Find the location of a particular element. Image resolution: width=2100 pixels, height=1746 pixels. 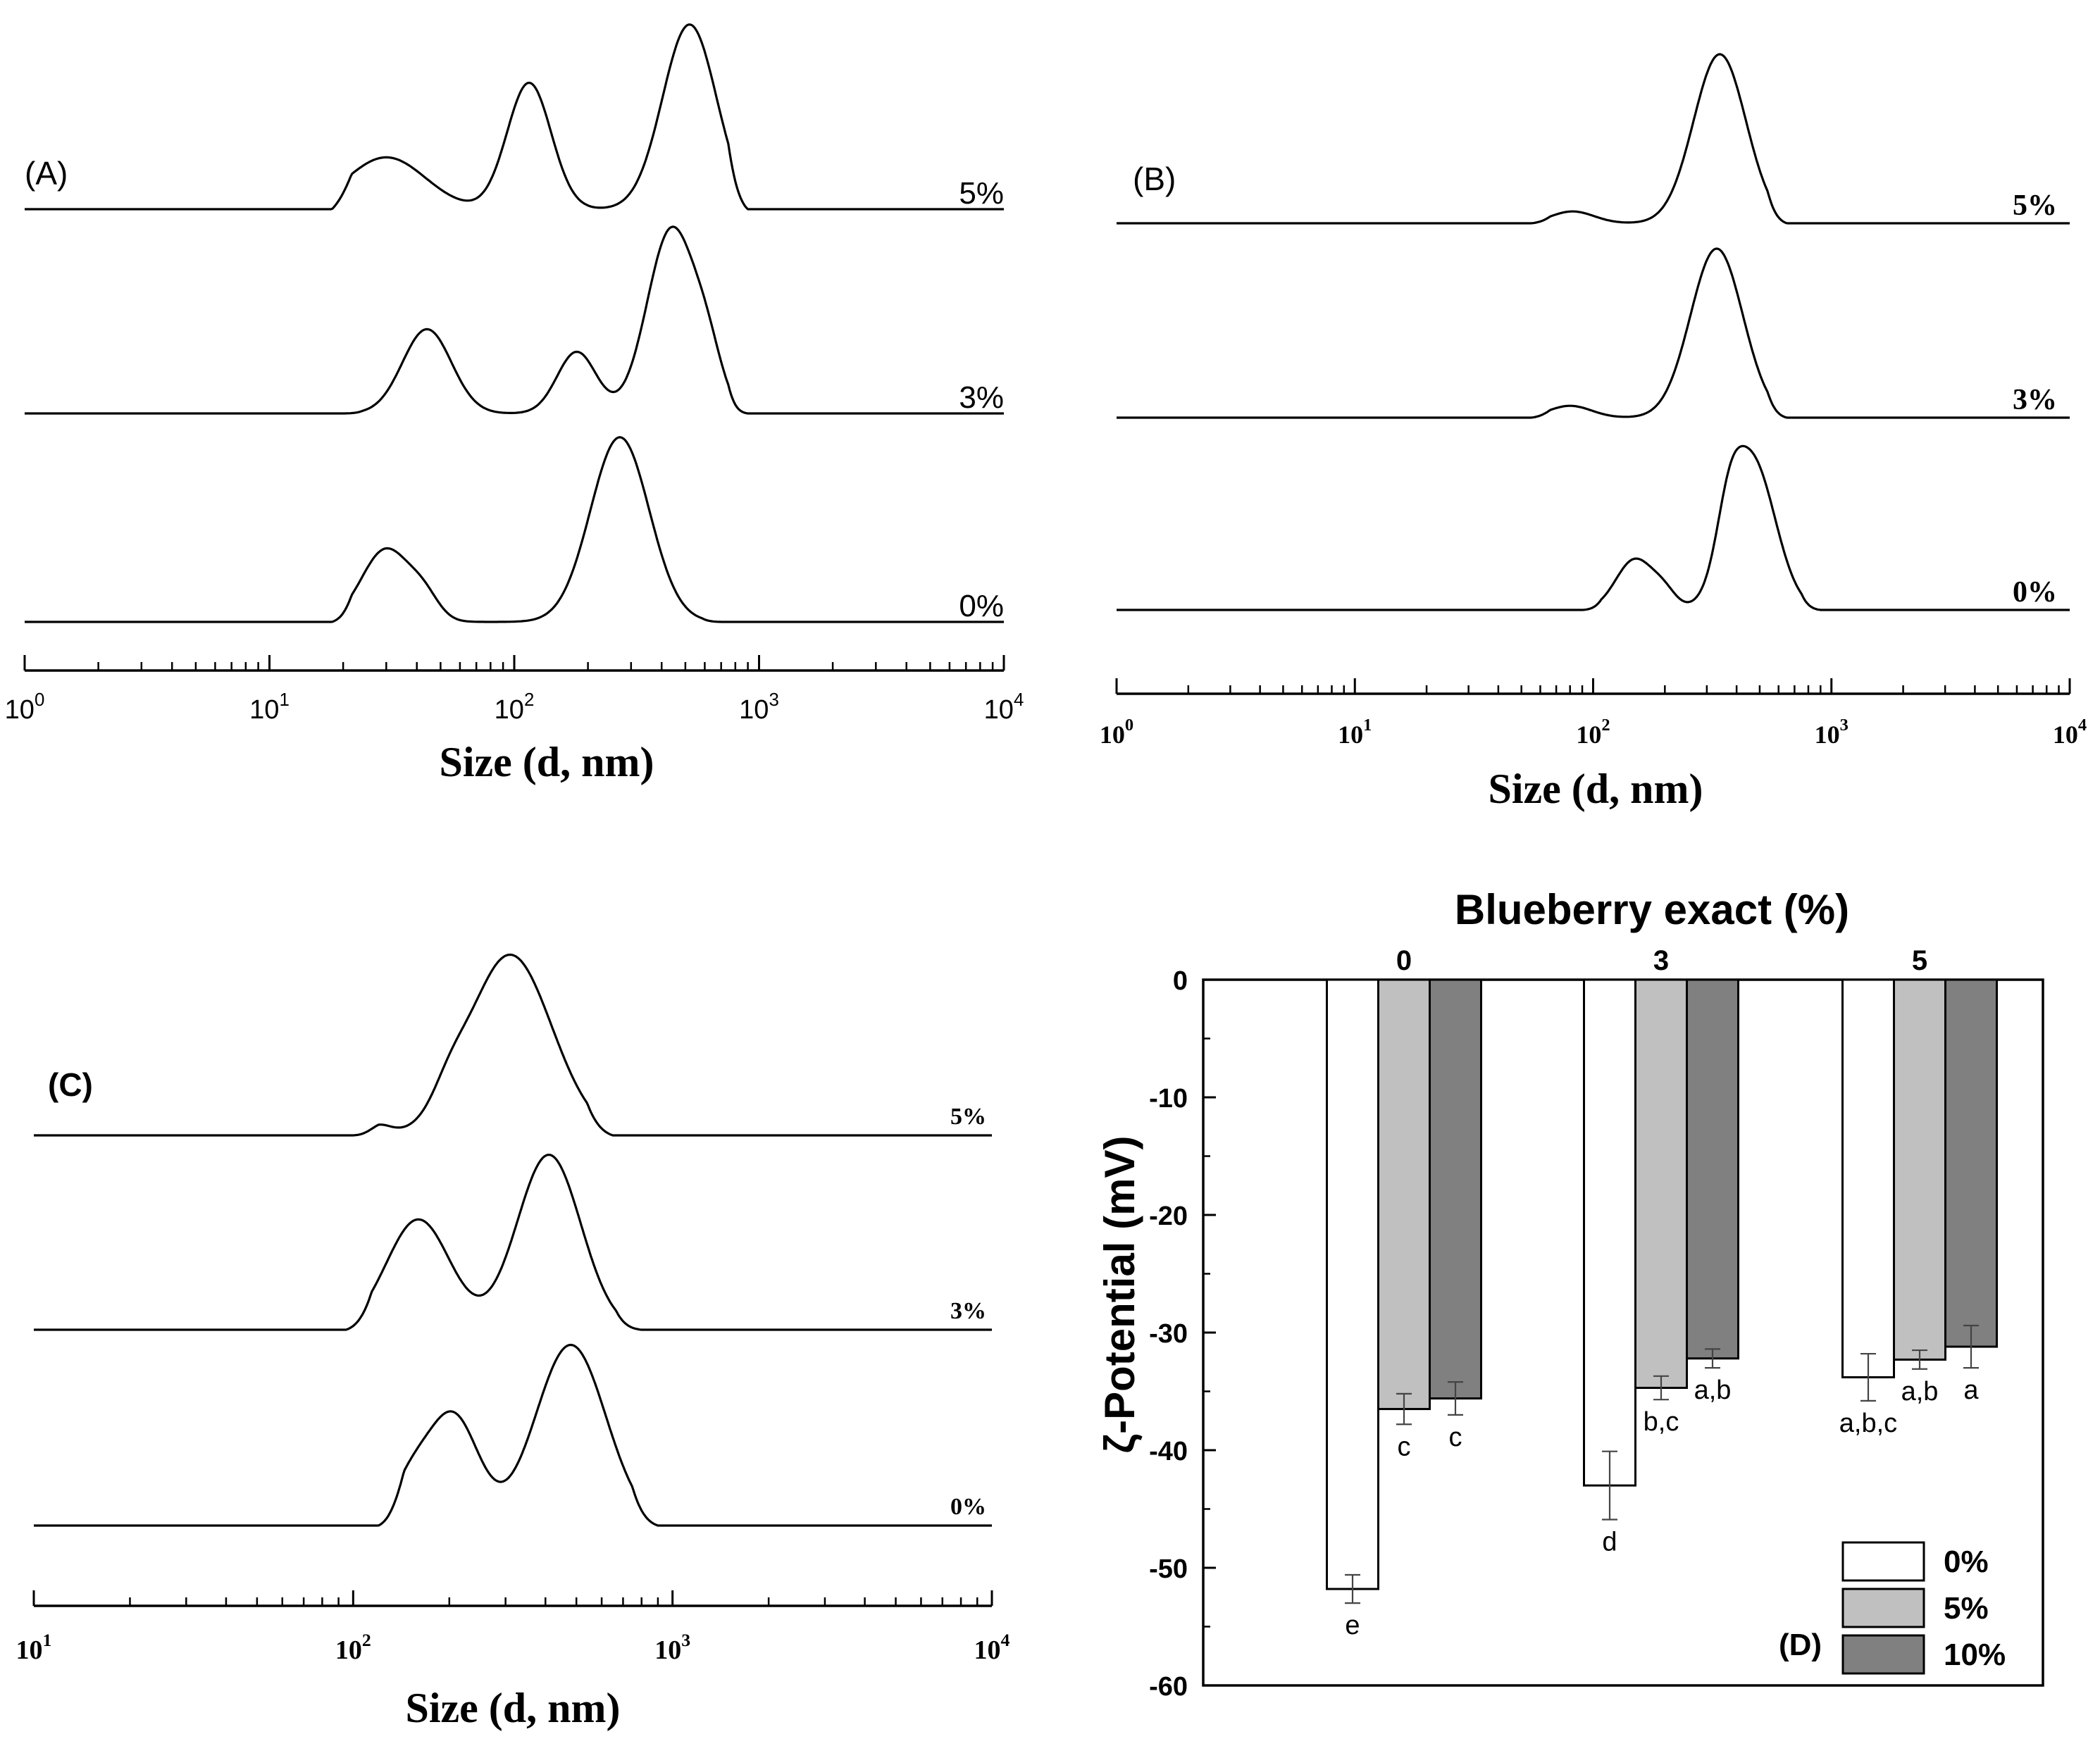

panel-b-label: (B) is located at coordinates (1154, 179).